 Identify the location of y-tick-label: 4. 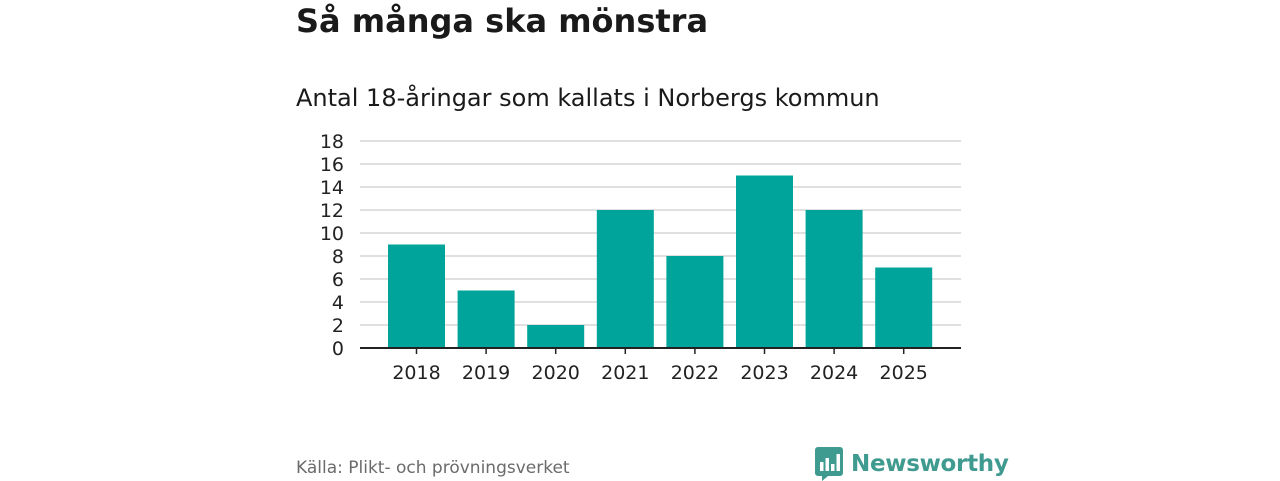
(338, 303).